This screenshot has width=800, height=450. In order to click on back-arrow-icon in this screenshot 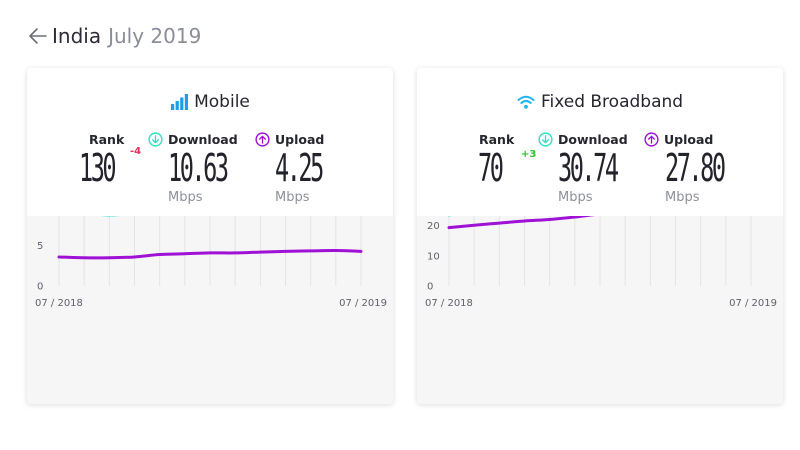, I will do `click(38, 36)`.